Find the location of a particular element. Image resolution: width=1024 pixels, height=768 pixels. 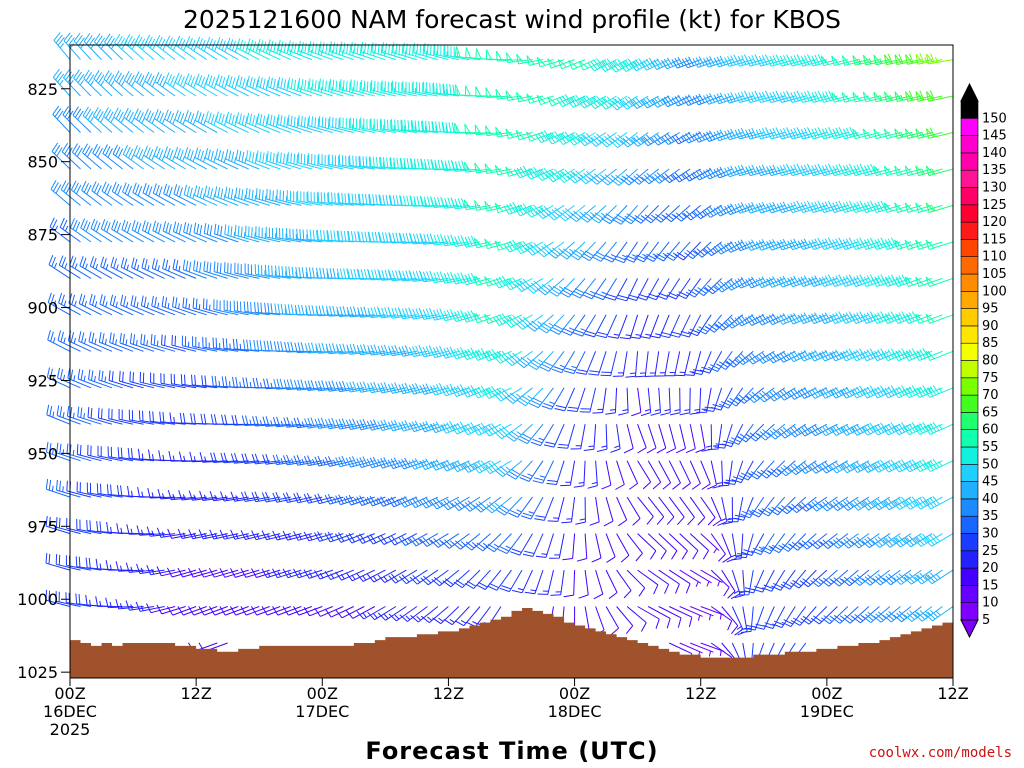

y-axis: 825 850 875 900 925 950 975 1000 1025 is located at coordinates (43, 381).